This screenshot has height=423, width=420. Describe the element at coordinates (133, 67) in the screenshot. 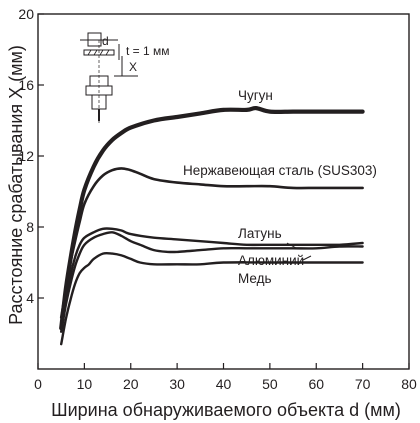

I see `distance-label: X` at that location.